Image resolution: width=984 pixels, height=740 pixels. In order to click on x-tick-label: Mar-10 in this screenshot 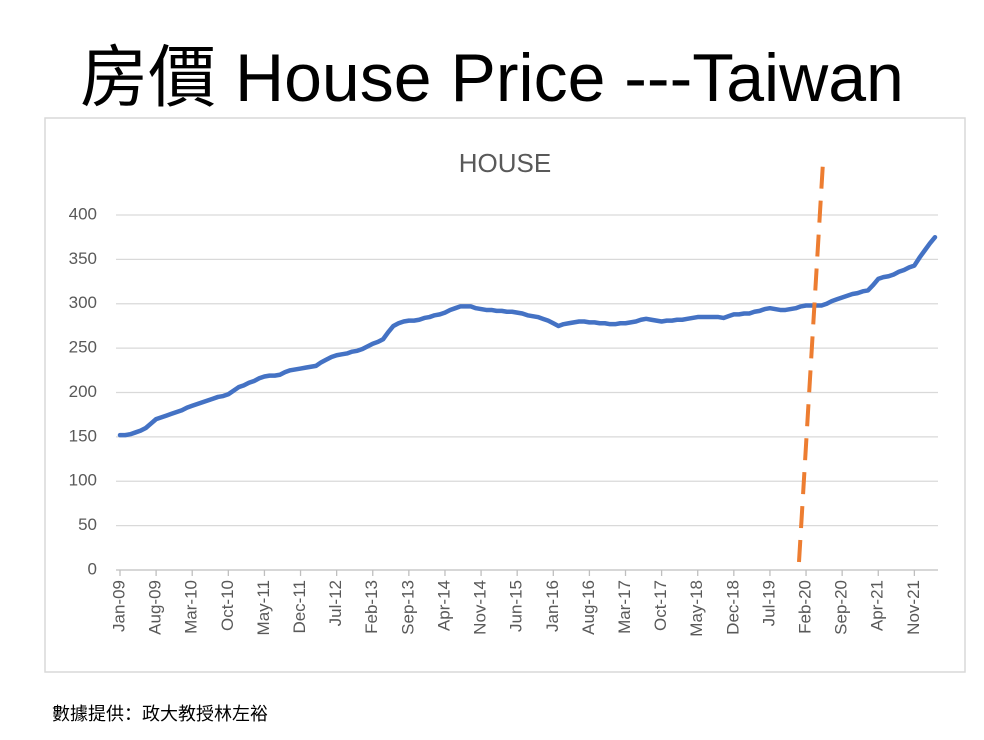, I will do `click(191, 607)`.